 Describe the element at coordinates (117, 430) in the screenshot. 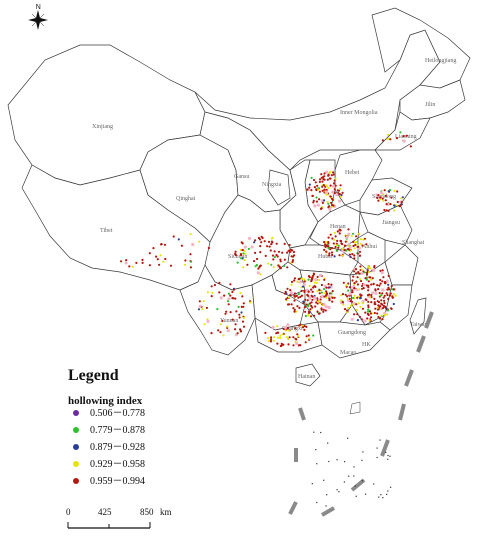

I see `legend-label-1: 0.779－0.878` at that location.